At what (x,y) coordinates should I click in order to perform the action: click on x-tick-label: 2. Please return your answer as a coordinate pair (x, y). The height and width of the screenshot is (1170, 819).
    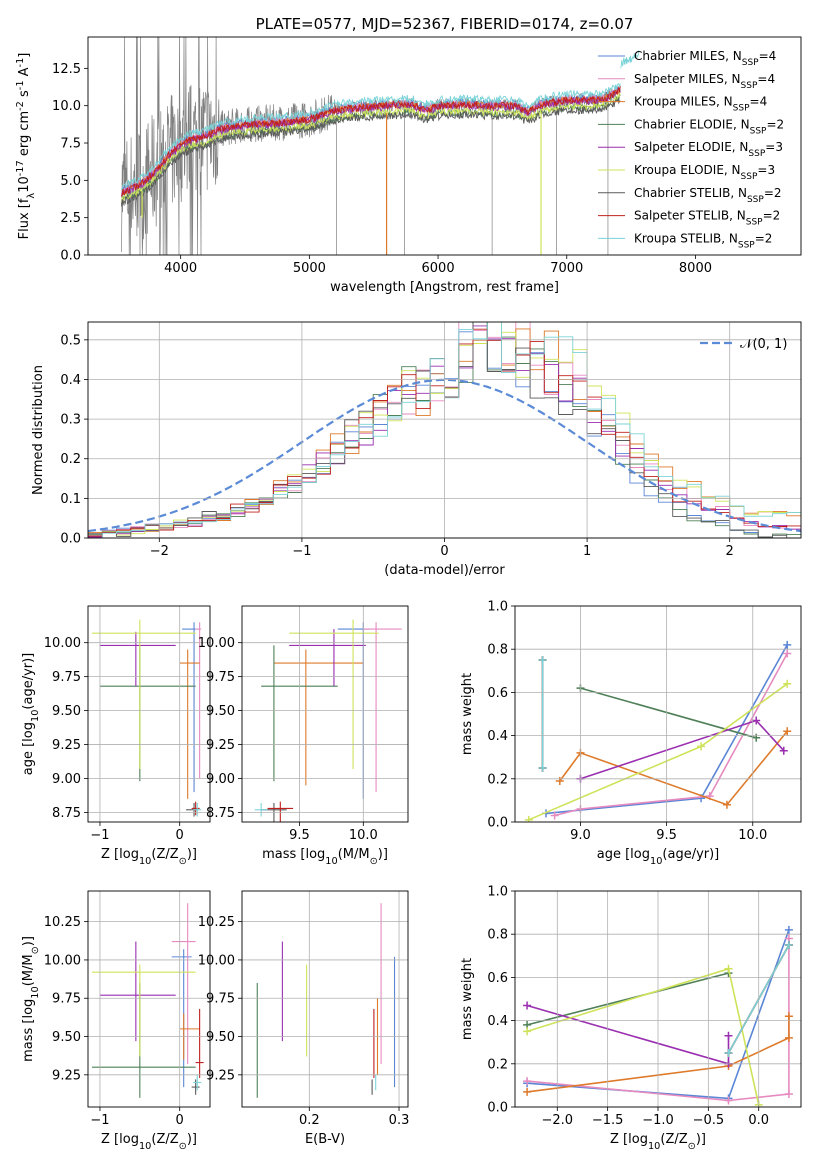
    Looking at the image, I should click on (730, 551).